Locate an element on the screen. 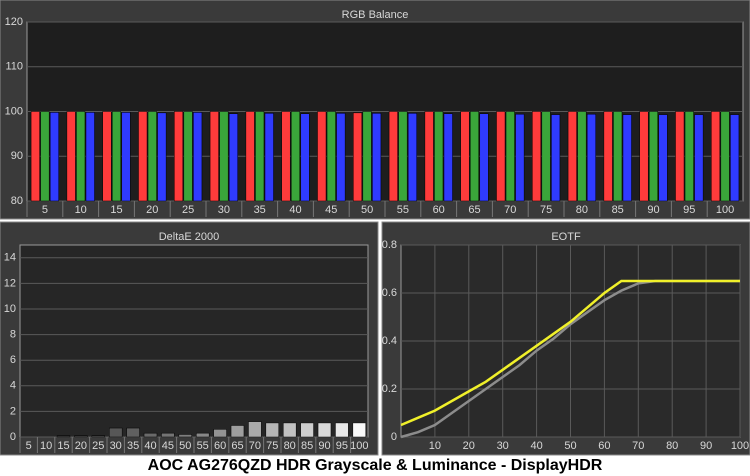 The width and height of the screenshot is (750, 476). y-tick-label: 6 is located at coordinates (13, 360).